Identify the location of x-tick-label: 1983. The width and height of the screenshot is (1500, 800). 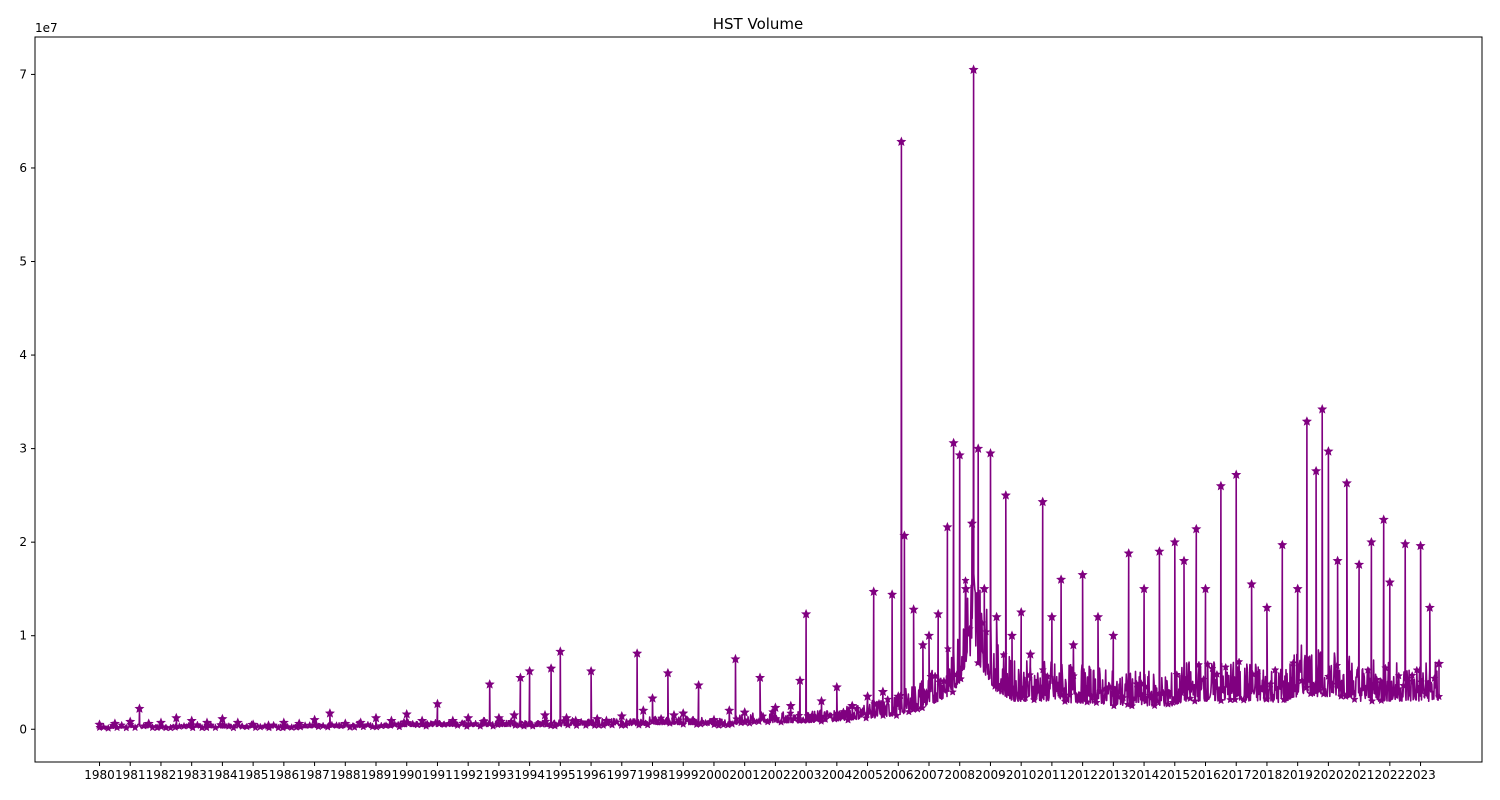
(191, 775).